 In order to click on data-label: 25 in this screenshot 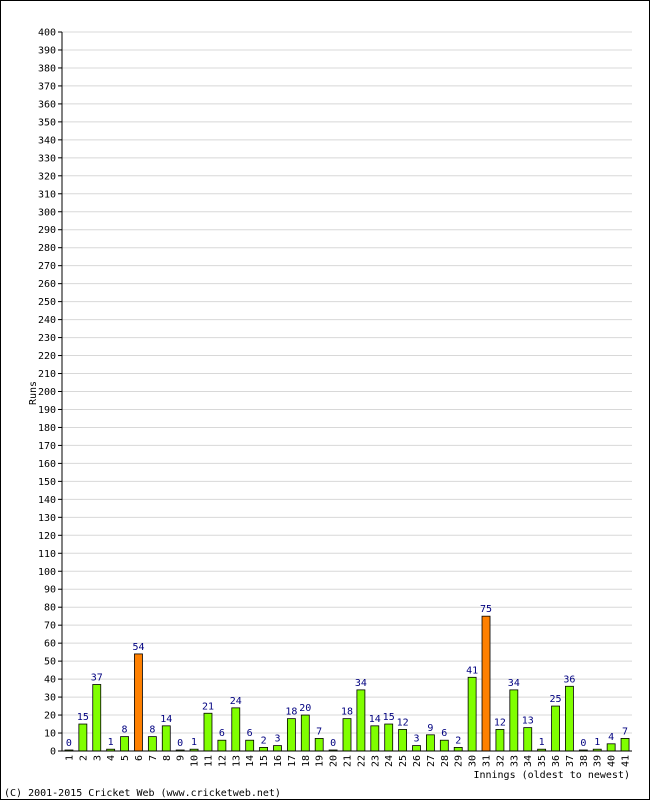, I will do `click(556, 699)`.